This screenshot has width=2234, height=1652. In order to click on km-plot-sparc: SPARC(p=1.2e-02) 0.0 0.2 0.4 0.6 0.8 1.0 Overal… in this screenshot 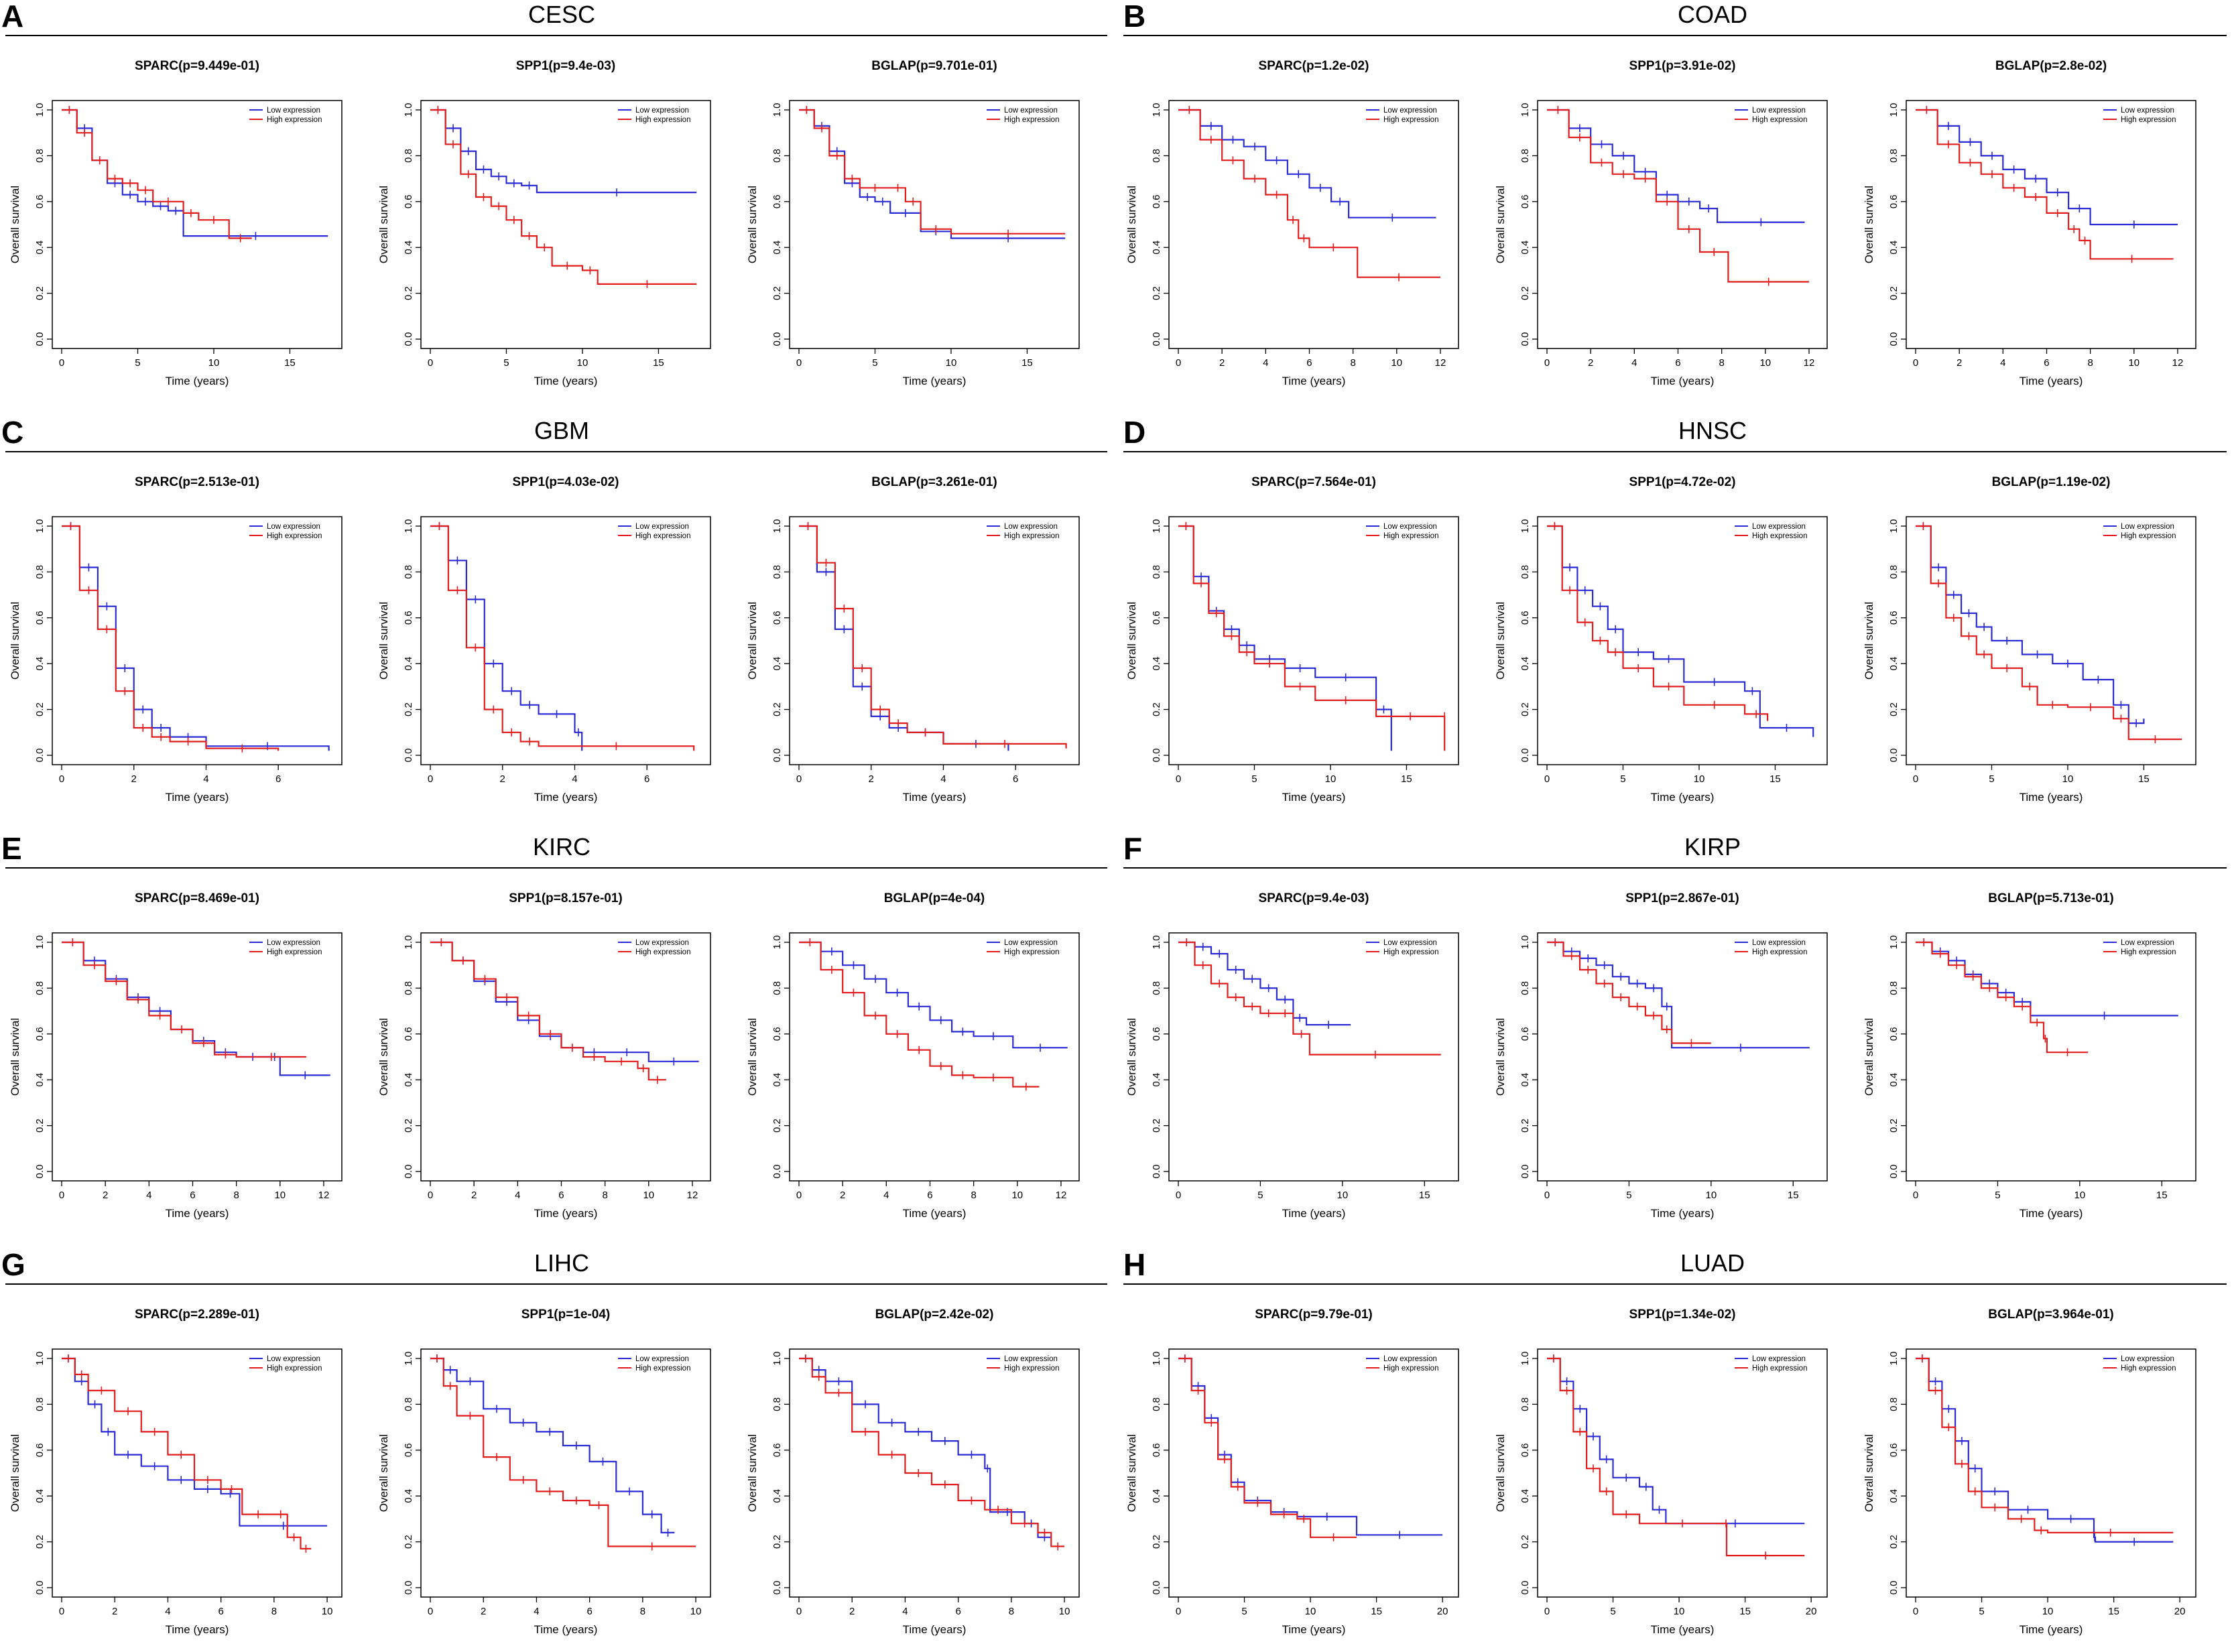, I will do `click(1292, 223)`.